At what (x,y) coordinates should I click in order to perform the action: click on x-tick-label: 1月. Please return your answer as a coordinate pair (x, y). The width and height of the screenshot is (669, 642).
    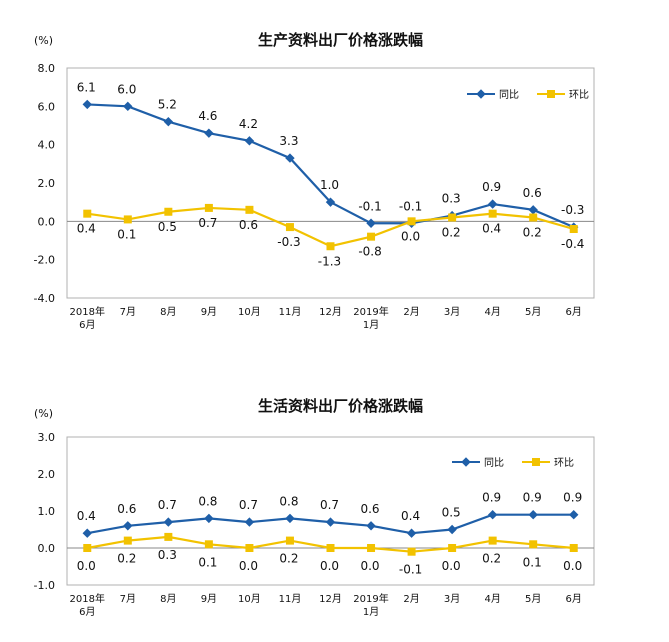
    Looking at the image, I should click on (371, 325).